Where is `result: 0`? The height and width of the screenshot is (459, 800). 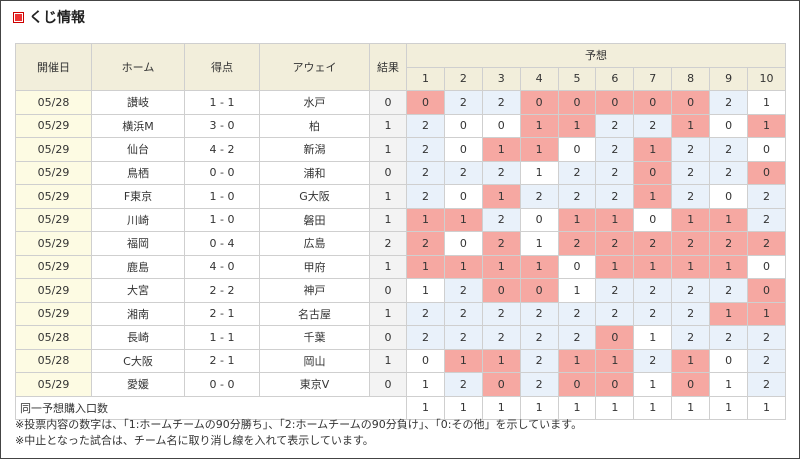 result: 0 is located at coordinates (388, 172).